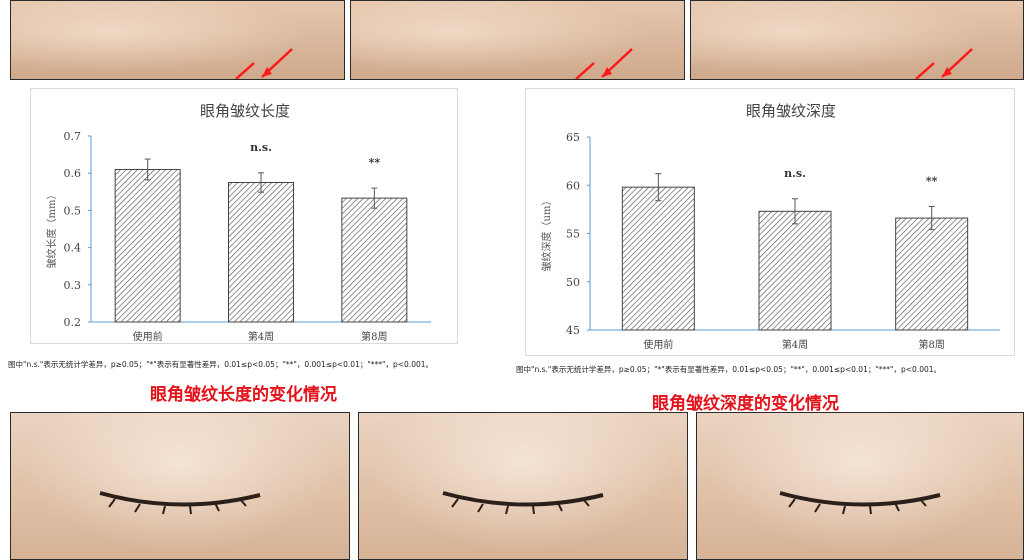 This screenshot has height=560, width=1024. Describe the element at coordinates (523, 486) in the screenshot. I see `bottom-photo-week4` at that location.